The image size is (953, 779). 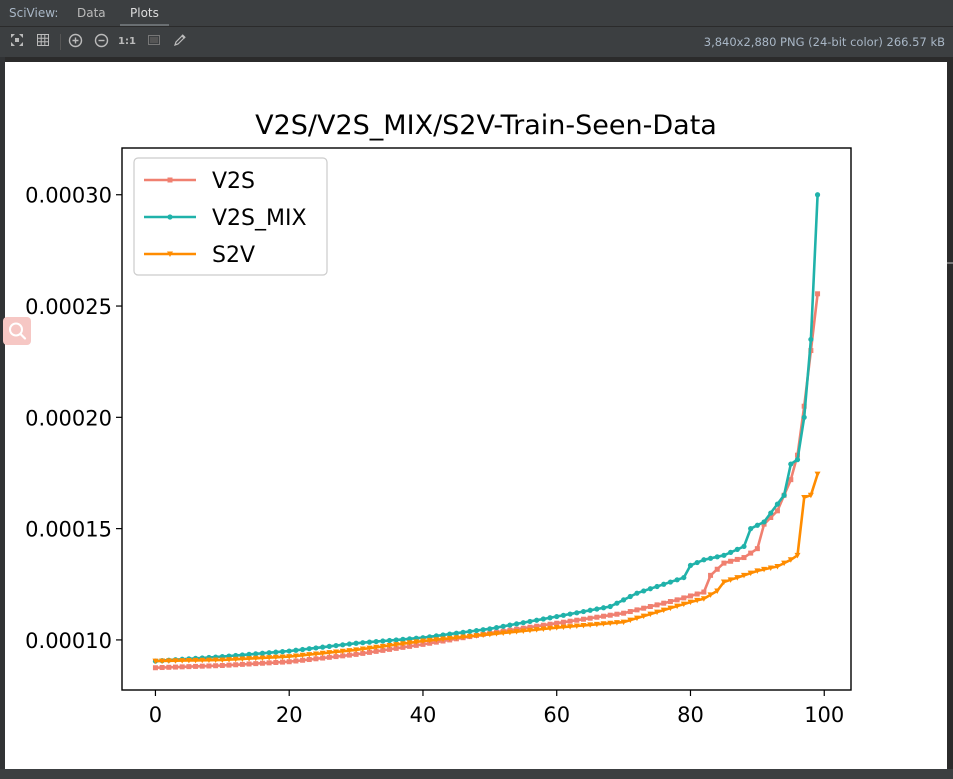 I want to click on bottom-scrollbar, so click(x=476, y=774).